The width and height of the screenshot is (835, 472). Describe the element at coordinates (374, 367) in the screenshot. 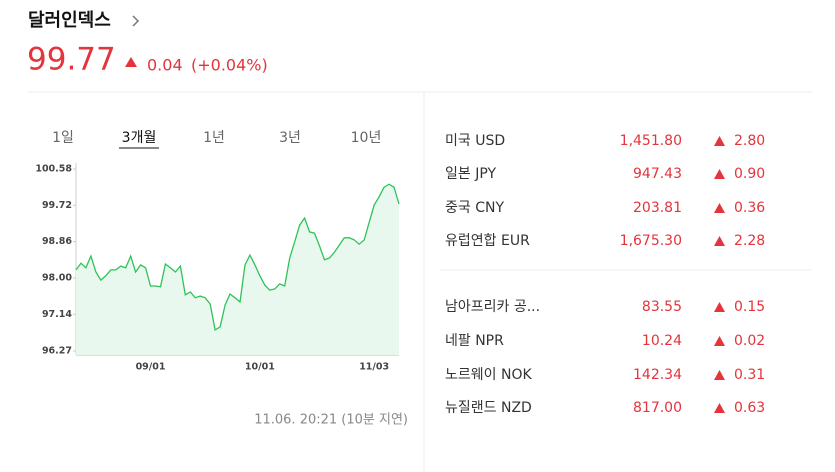

I see `x-tick-label: 11/03` at that location.